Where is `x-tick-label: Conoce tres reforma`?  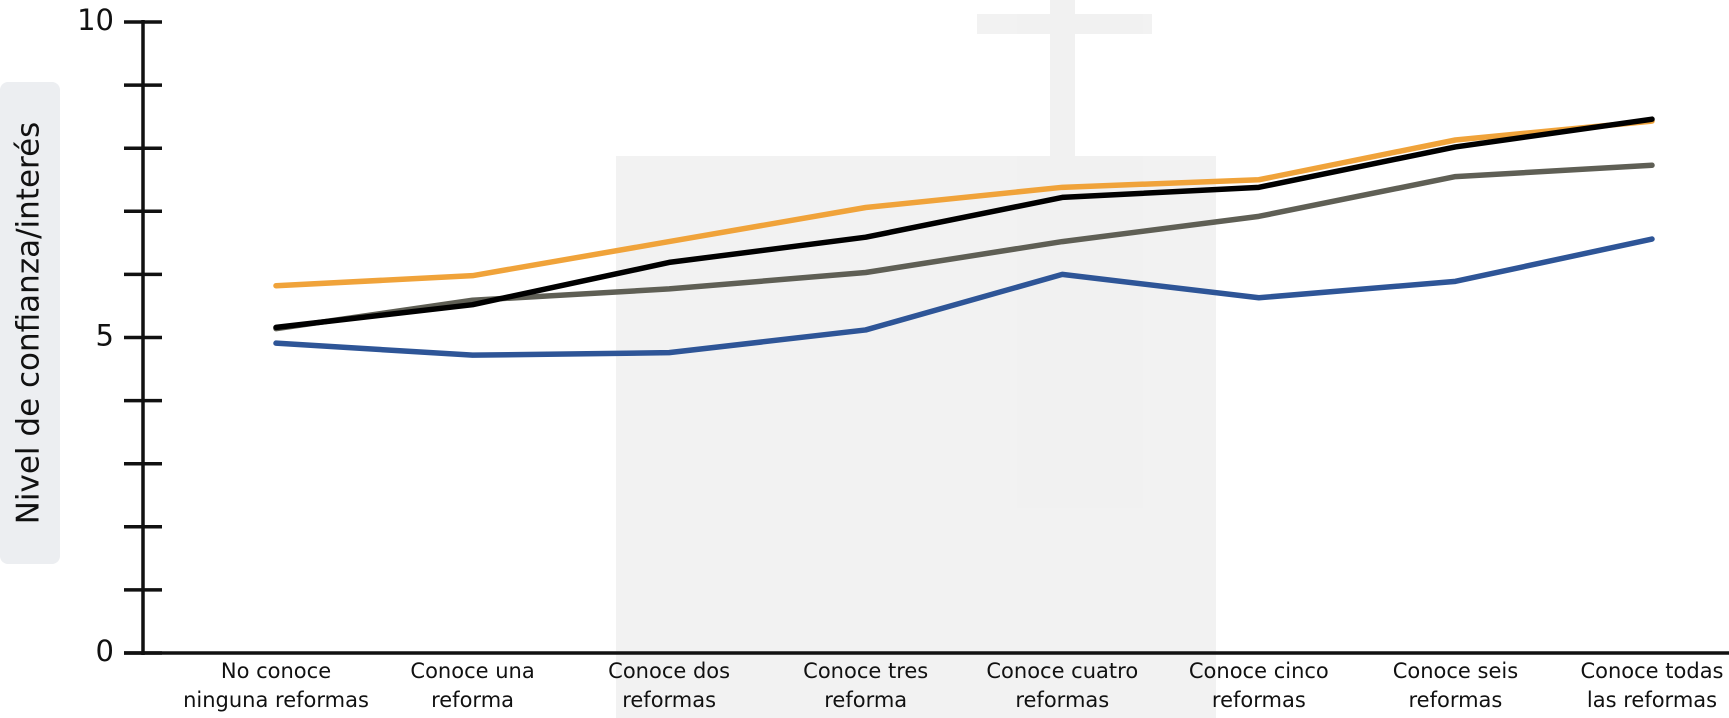
x-tick-label: Conoce tres reforma is located at coordinates (866, 685).